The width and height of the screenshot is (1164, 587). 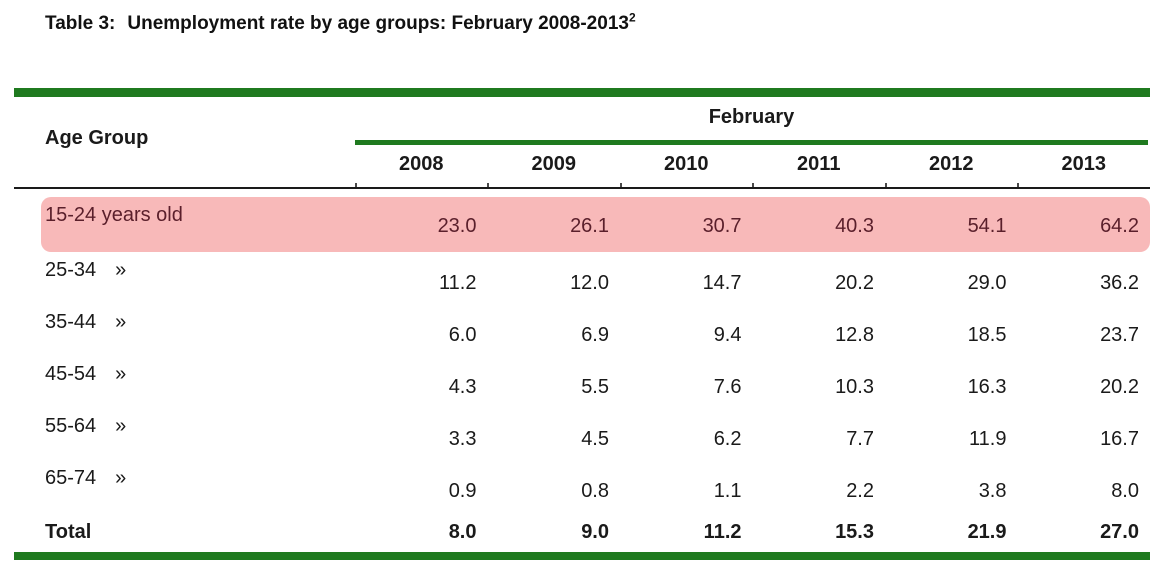 I want to click on value-cell: 18.5, so click(x=987, y=335).